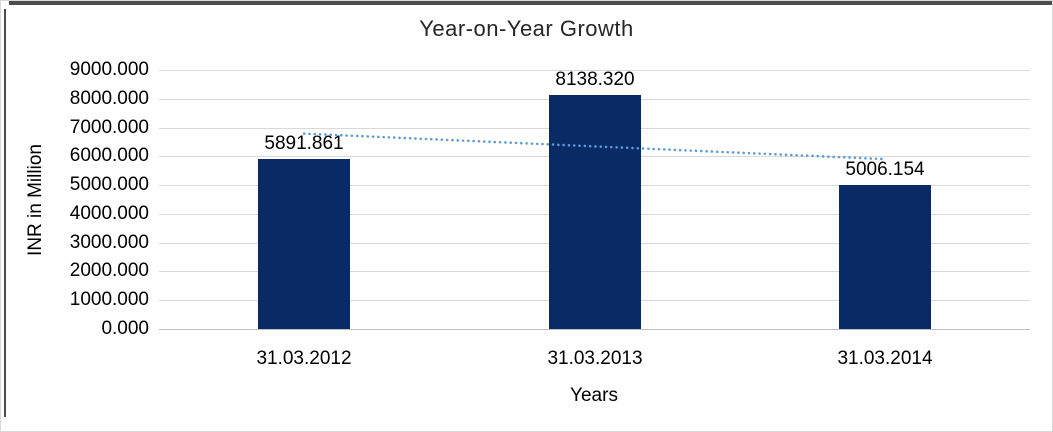  What do you see at coordinates (109, 270) in the screenshot?
I see `y-tick-label: 2000.000` at bounding box center [109, 270].